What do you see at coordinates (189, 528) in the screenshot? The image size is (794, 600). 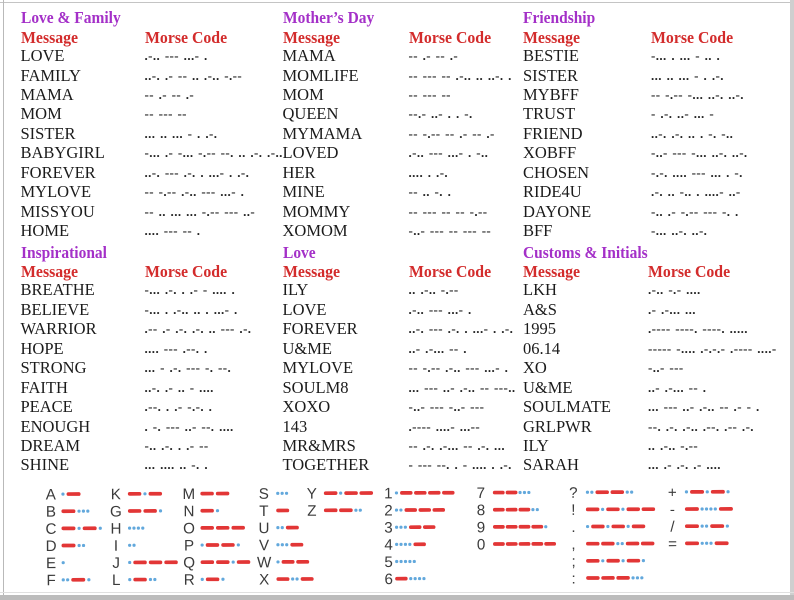 I see `svg-text: O` at bounding box center [189, 528].